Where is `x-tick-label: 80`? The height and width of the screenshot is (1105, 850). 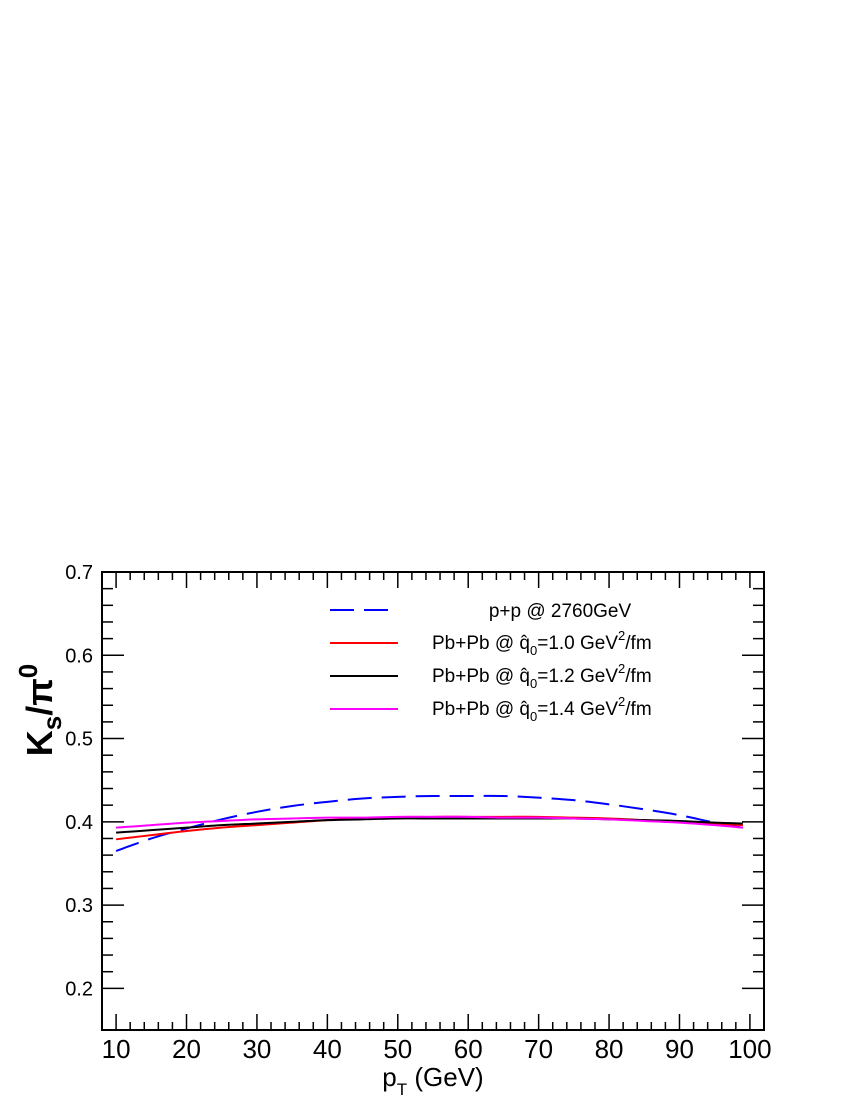
x-tick-label: 80 is located at coordinates (609, 1049).